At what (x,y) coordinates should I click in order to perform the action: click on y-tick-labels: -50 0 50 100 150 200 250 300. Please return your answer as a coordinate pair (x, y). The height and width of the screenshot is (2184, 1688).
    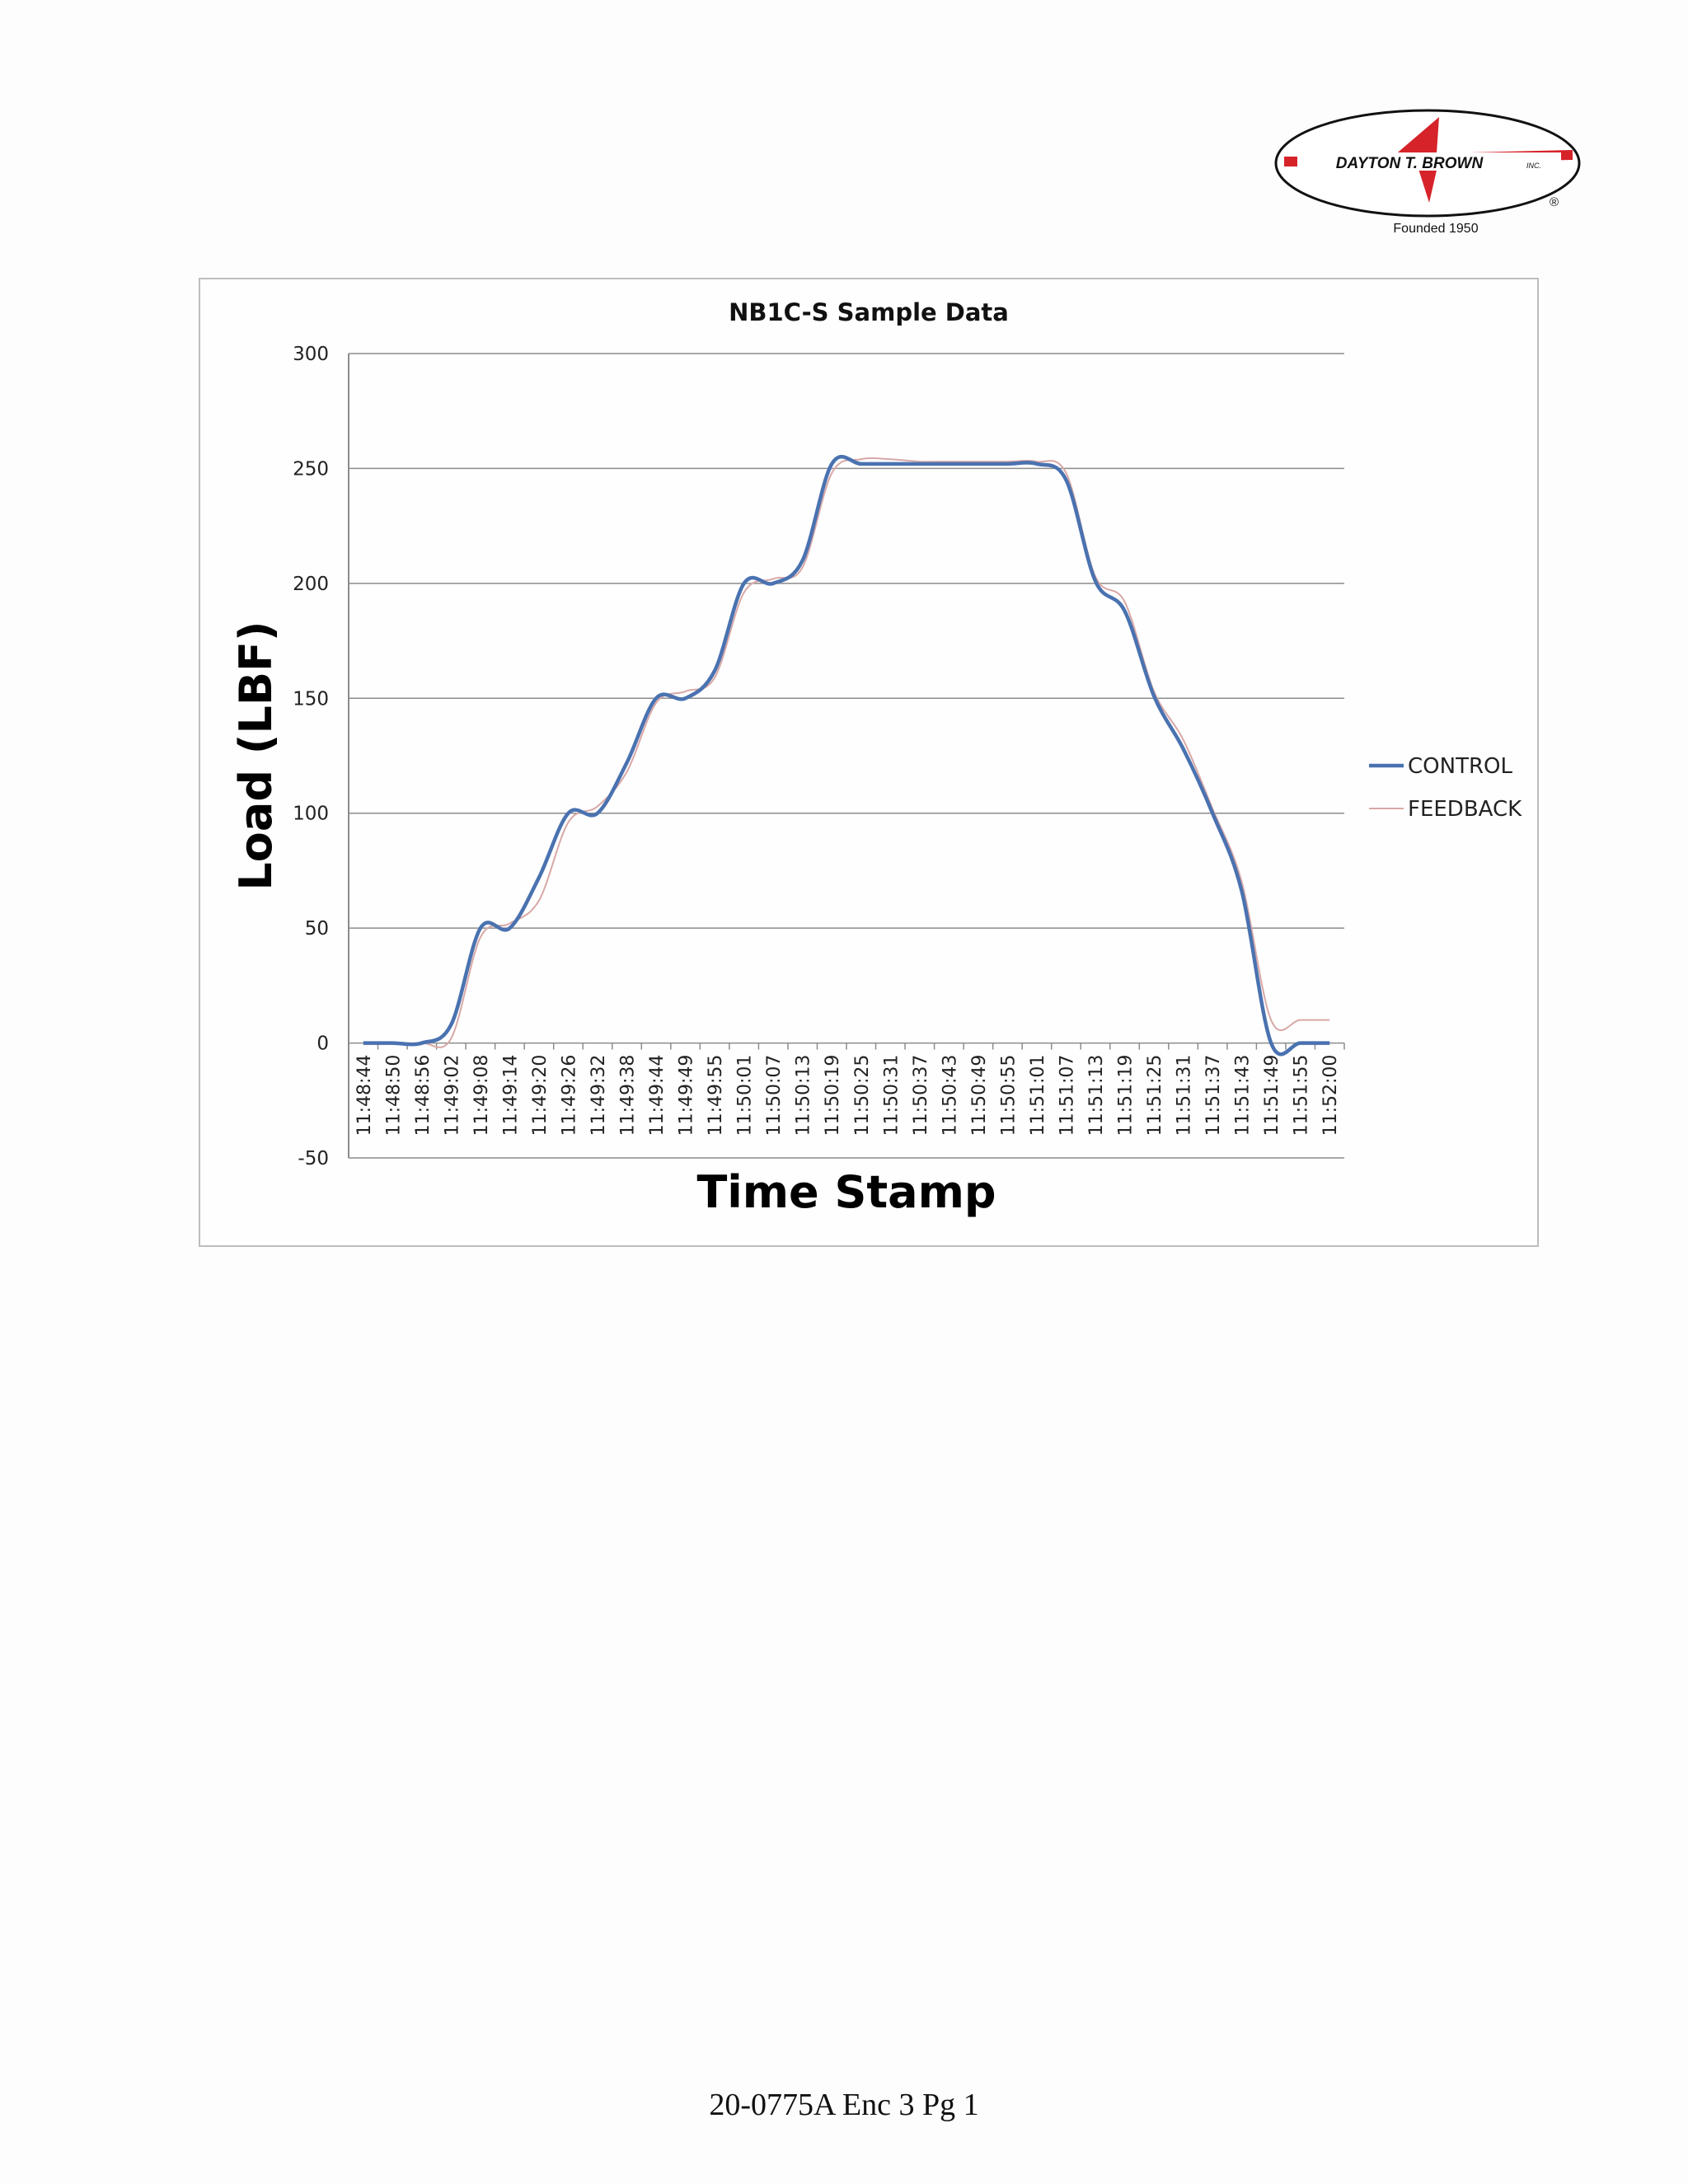
    Looking at the image, I should click on (311, 756).